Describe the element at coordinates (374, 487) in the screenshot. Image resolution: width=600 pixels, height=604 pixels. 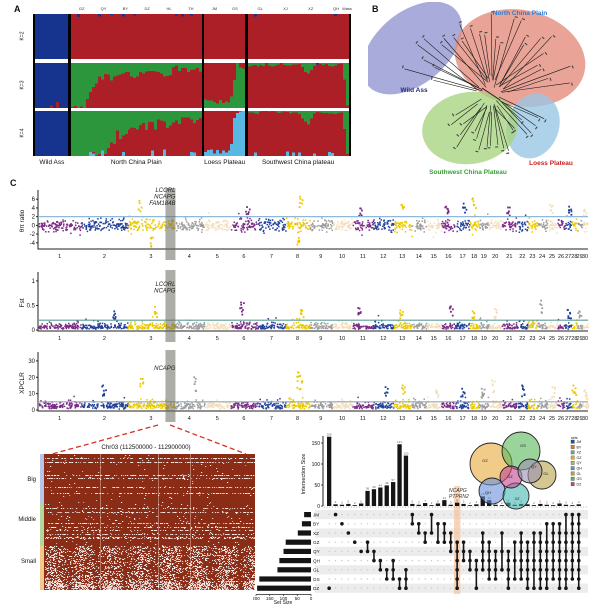
I see `intersection-bar-value: 40` at that location.